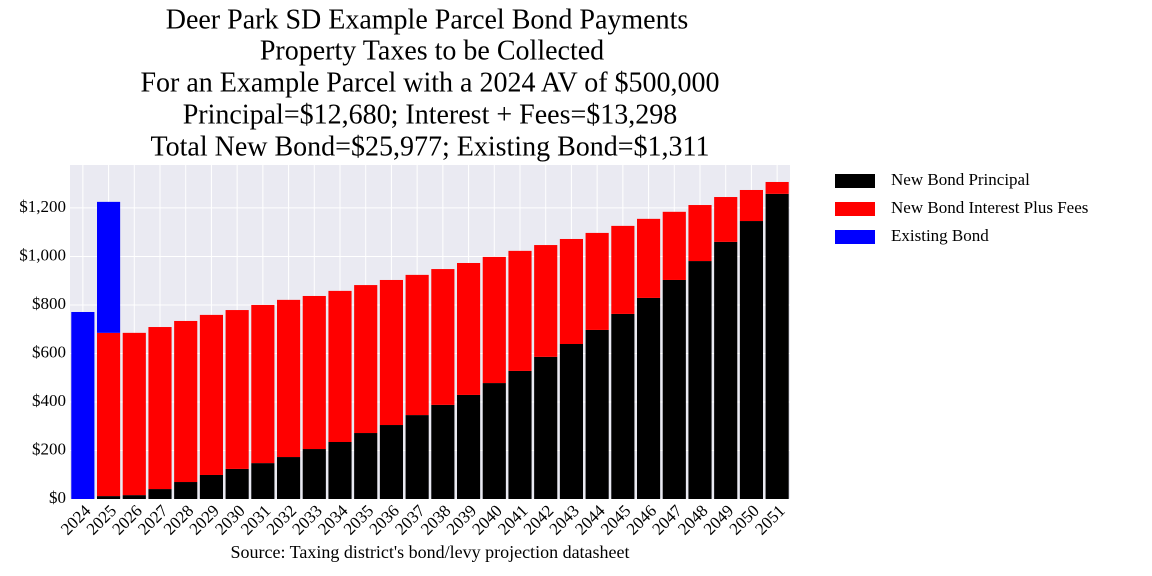 Image resolution: width=1152 pixels, height=576 pixels. Describe the element at coordinates (42, 254) in the screenshot. I see `y-tick-label: $1,000` at that location.